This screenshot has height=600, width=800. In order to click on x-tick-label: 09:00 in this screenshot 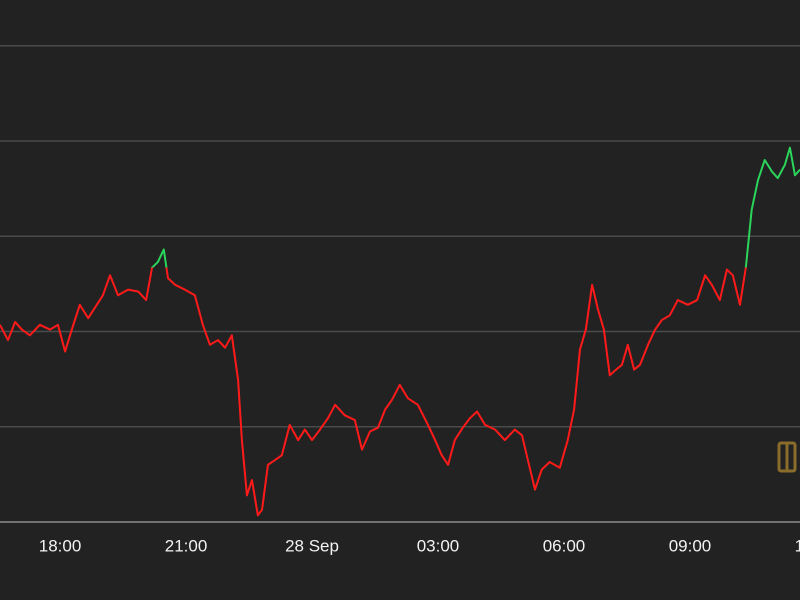, I will do `click(690, 545)`.